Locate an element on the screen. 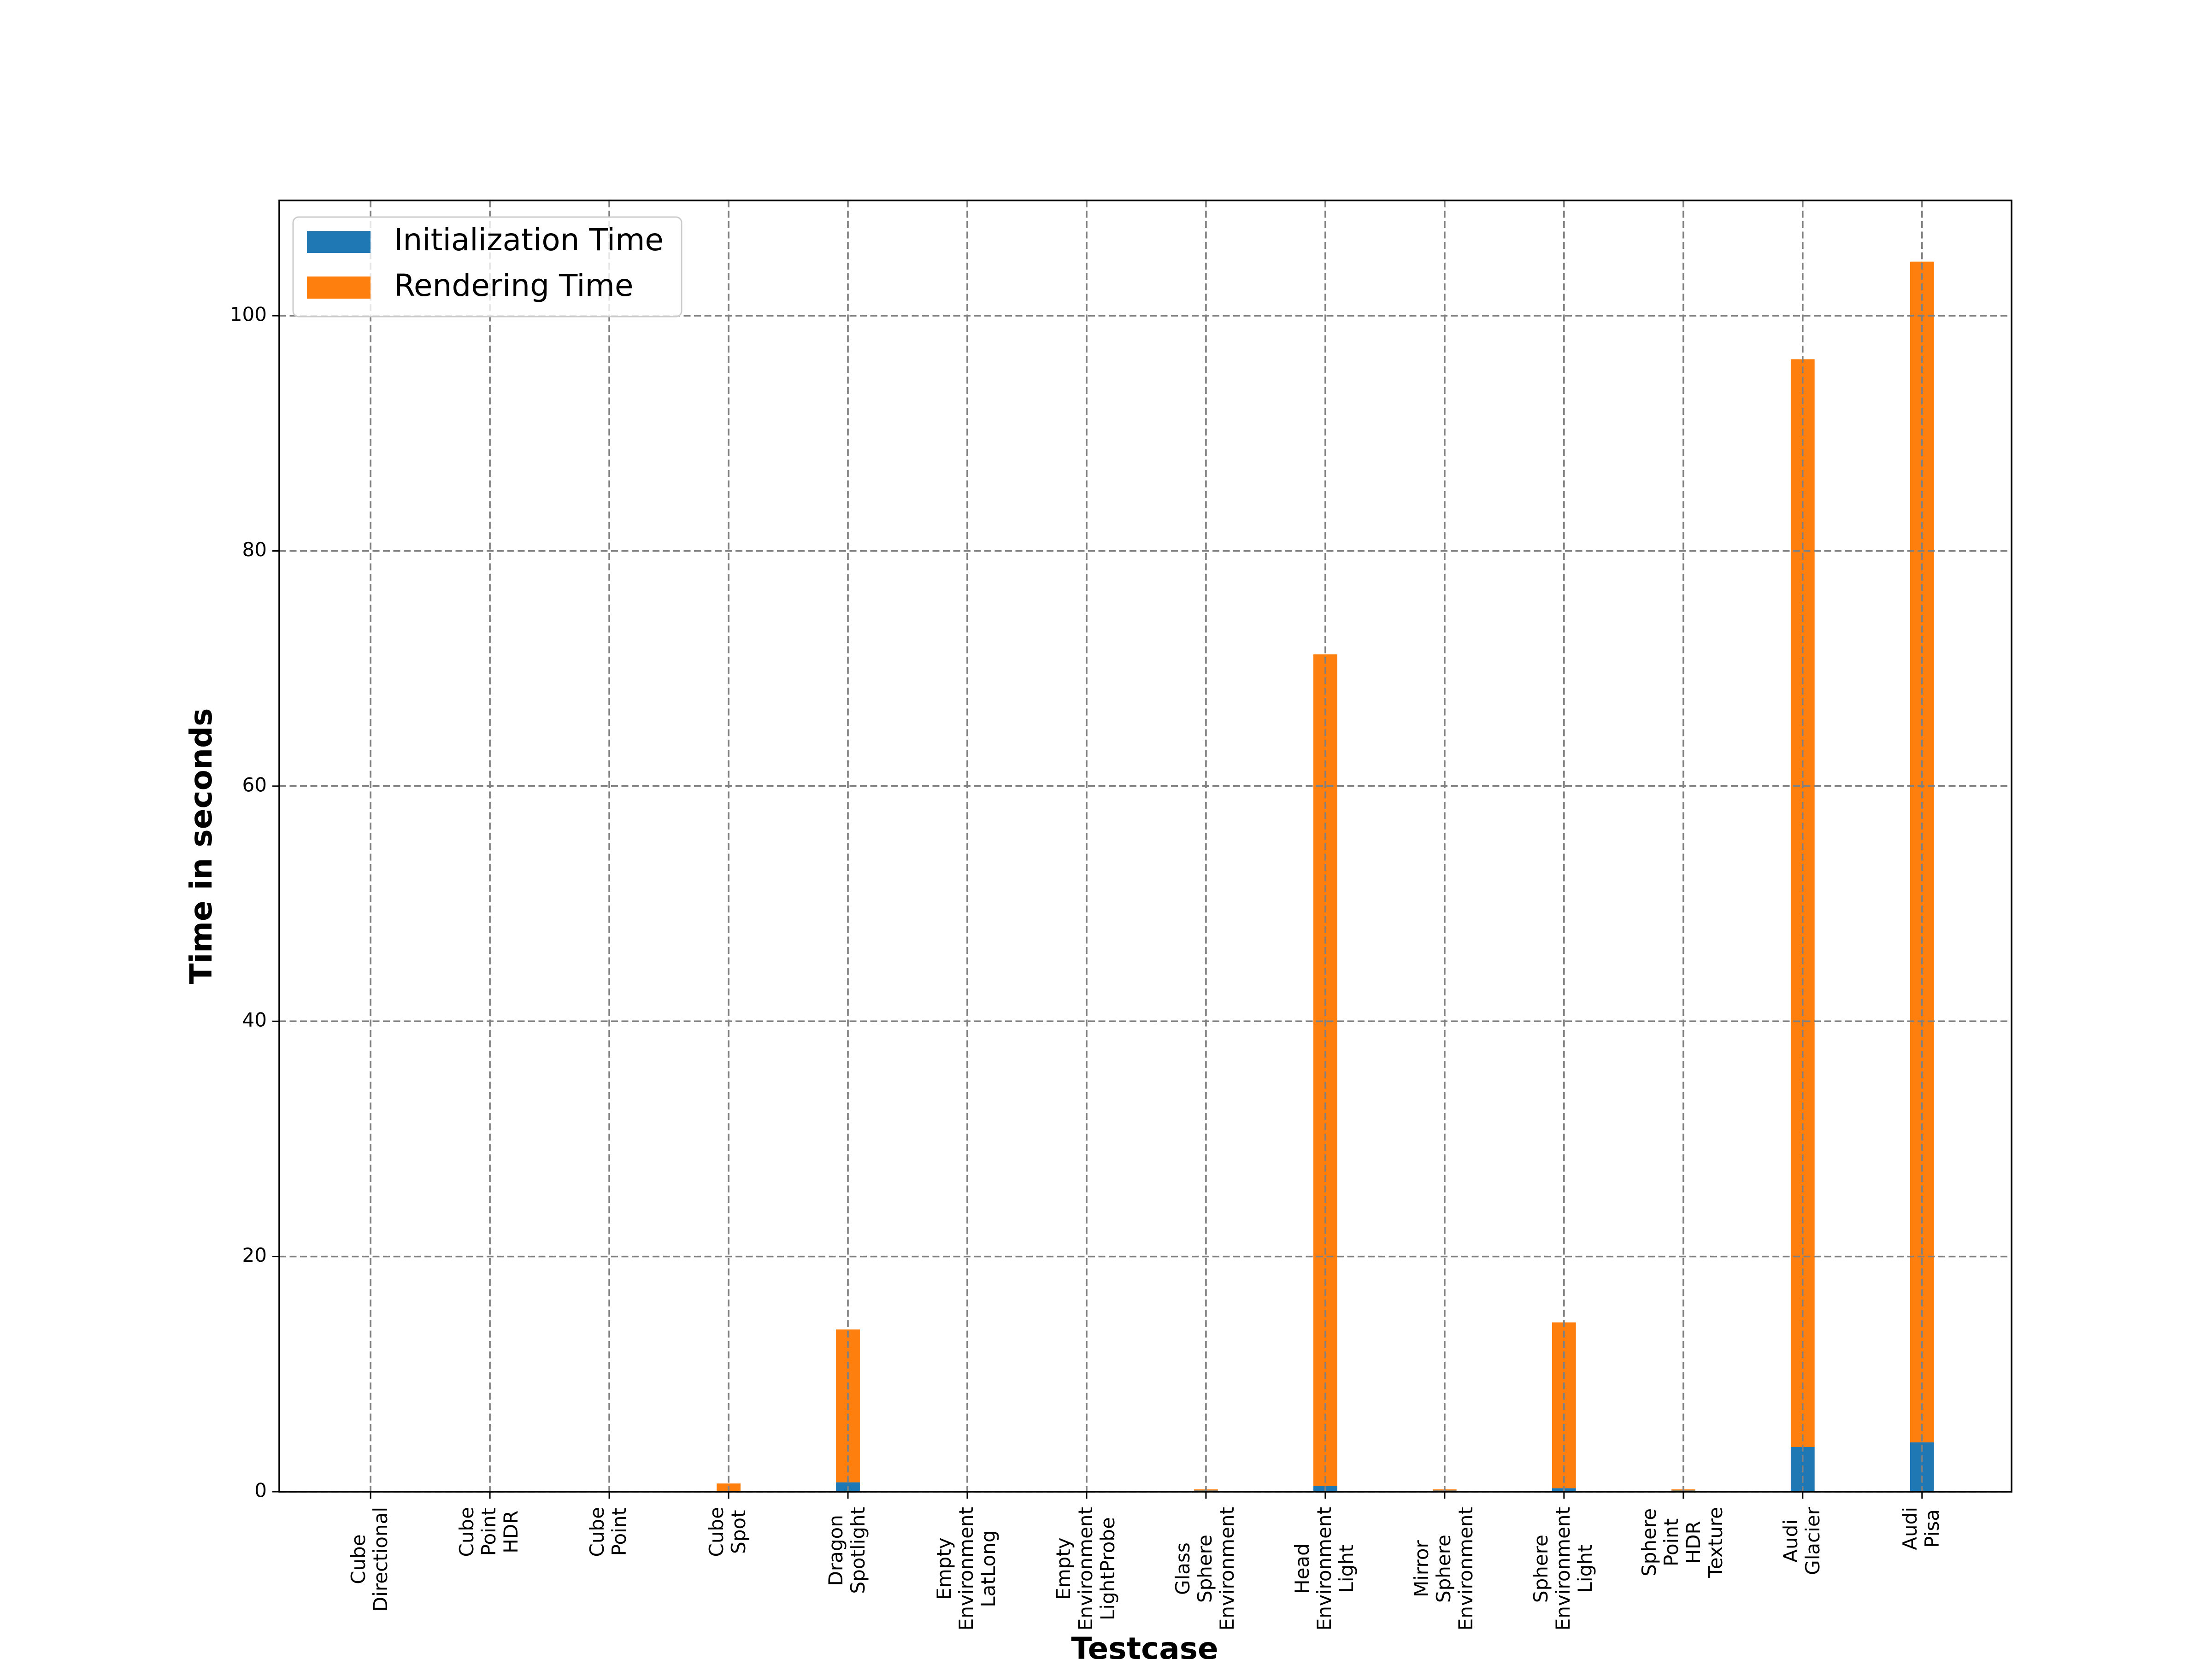 This screenshot has width=2212, height=1659. y-tick-label: 80 is located at coordinates (254, 549).